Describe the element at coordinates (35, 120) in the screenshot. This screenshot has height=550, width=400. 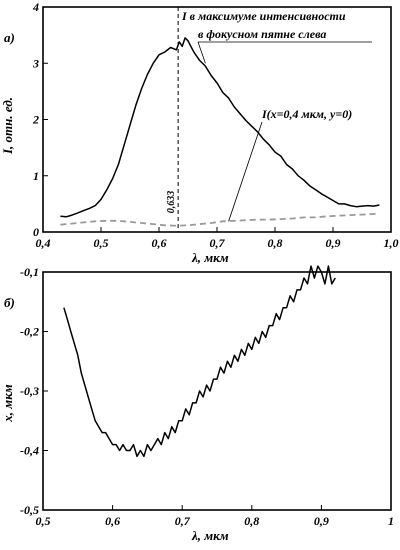
I see `y-tick-label: 2` at that location.